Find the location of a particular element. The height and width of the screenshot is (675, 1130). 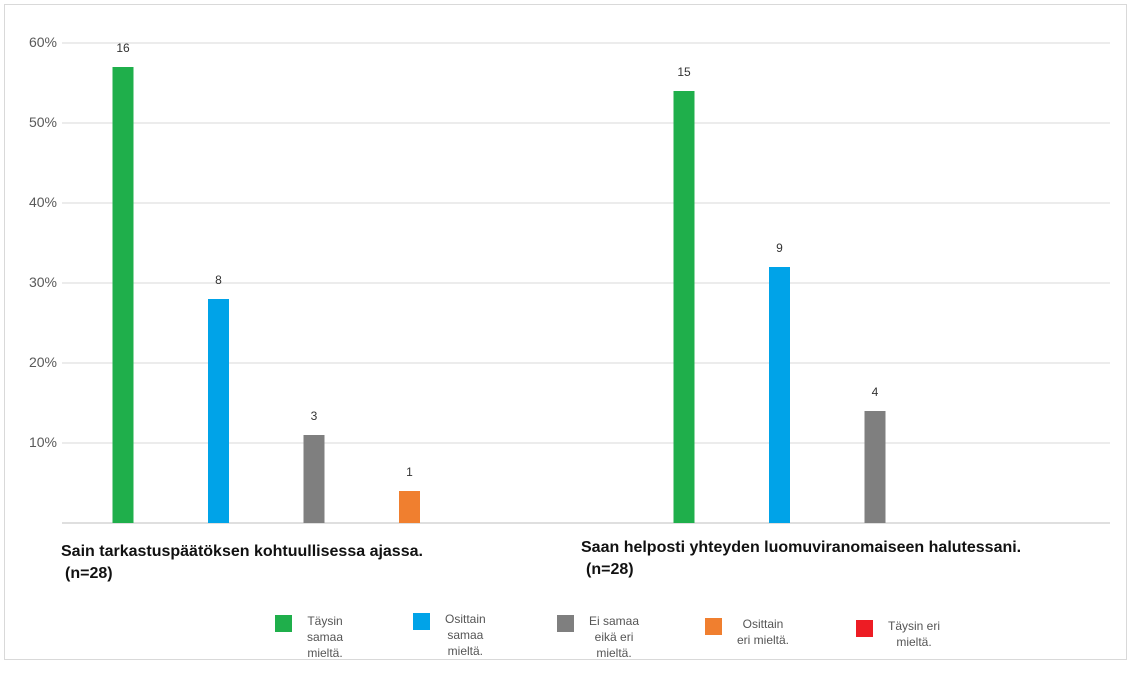

legend-item-3: Ei samaa eikä eri mieltä. is located at coordinates (598, 637).